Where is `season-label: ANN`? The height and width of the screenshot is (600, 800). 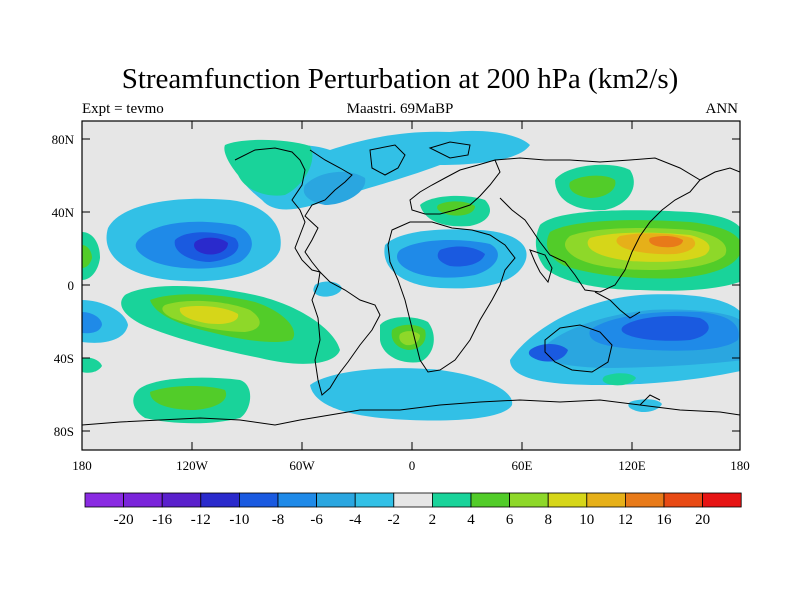 season-label: ANN is located at coordinates (722, 109).